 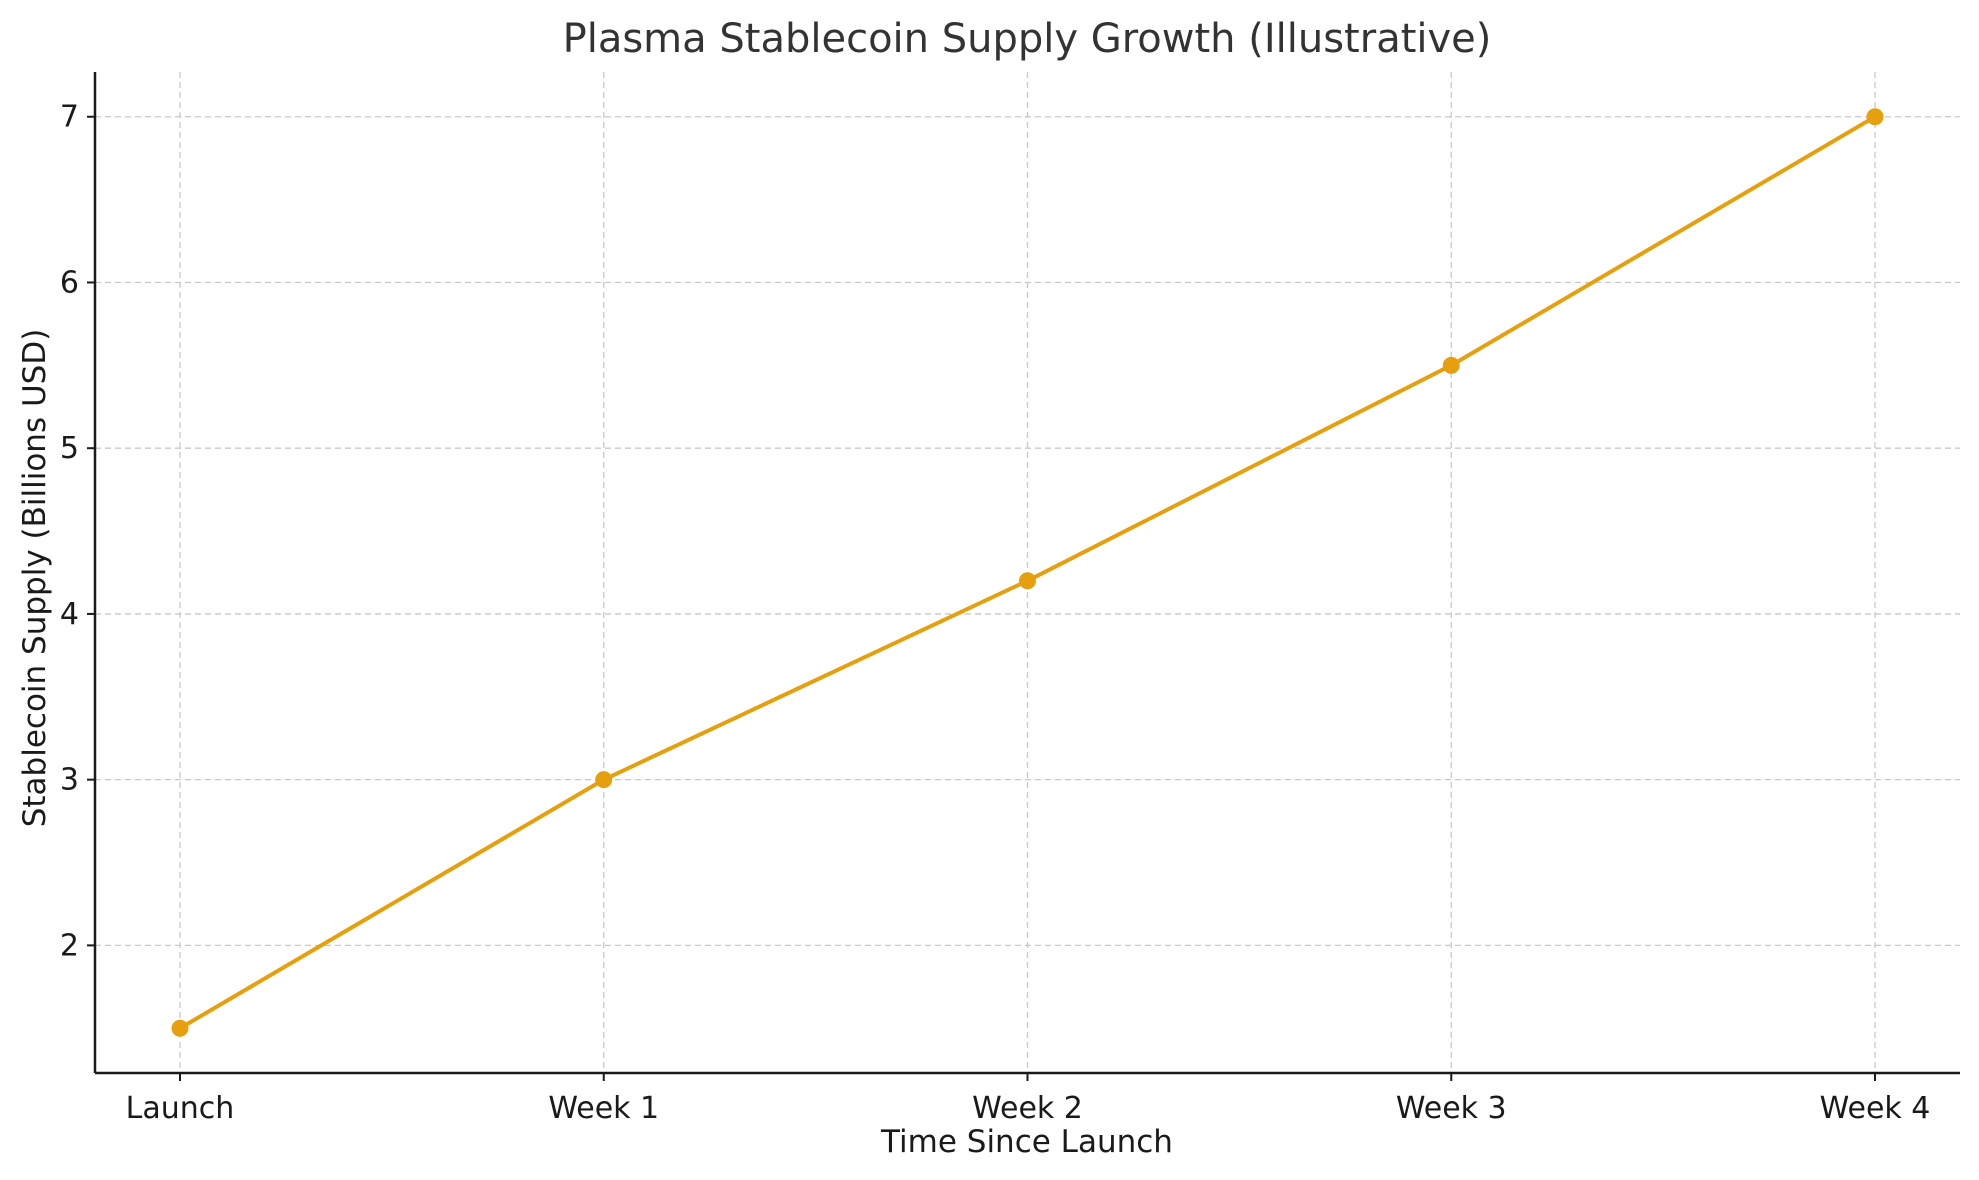 What do you see at coordinates (180, 1108) in the screenshot?
I see `x-tick-label: Launch` at bounding box center [180, 1108].